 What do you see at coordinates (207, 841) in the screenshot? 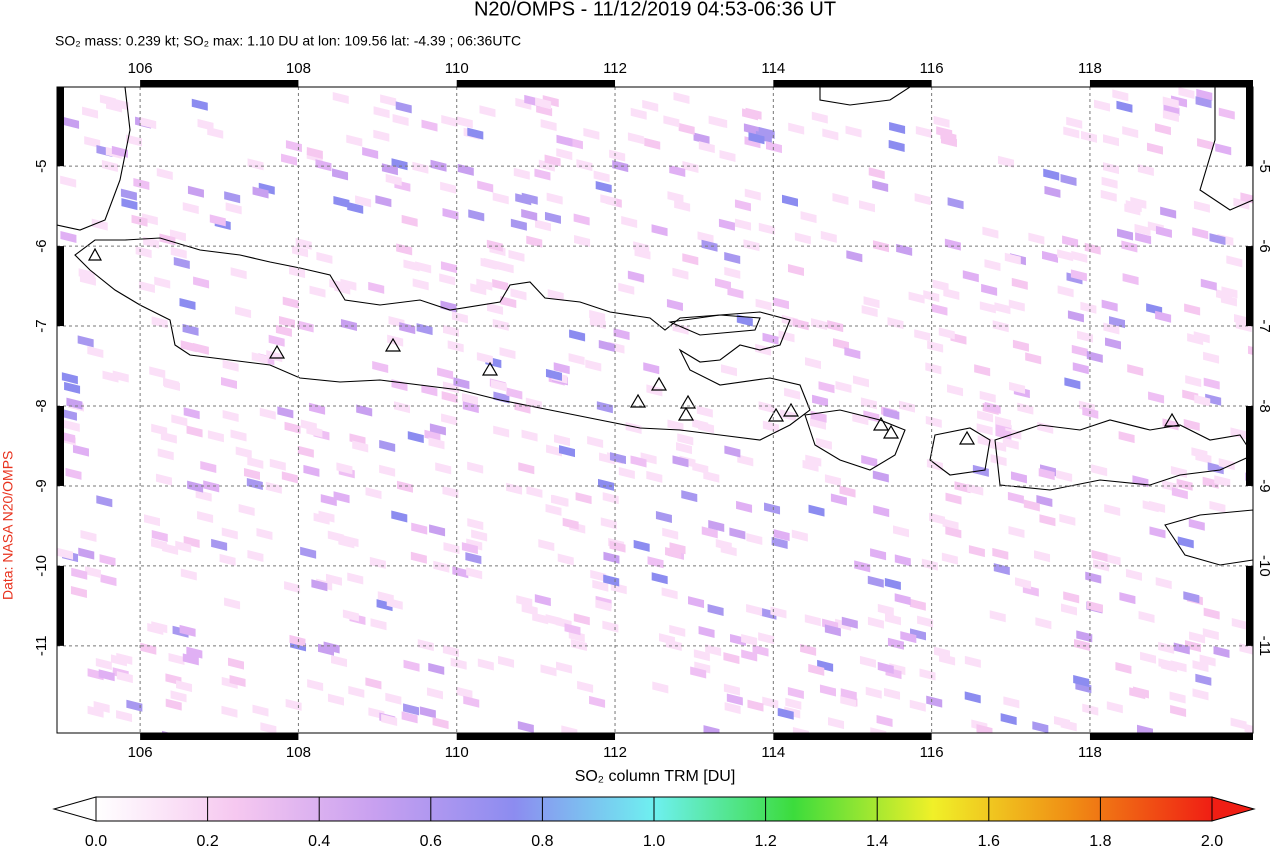
I see `colorbar-tick-label: 0.2` at bounding box center [207, 841].